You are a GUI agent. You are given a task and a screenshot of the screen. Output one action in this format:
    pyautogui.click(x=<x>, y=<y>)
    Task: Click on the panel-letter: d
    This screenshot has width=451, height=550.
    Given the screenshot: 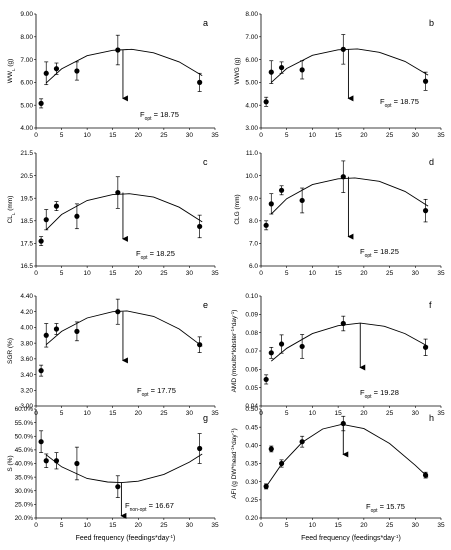 What is the action you would take?
    pyautogui.click(x=431, y=162)
    